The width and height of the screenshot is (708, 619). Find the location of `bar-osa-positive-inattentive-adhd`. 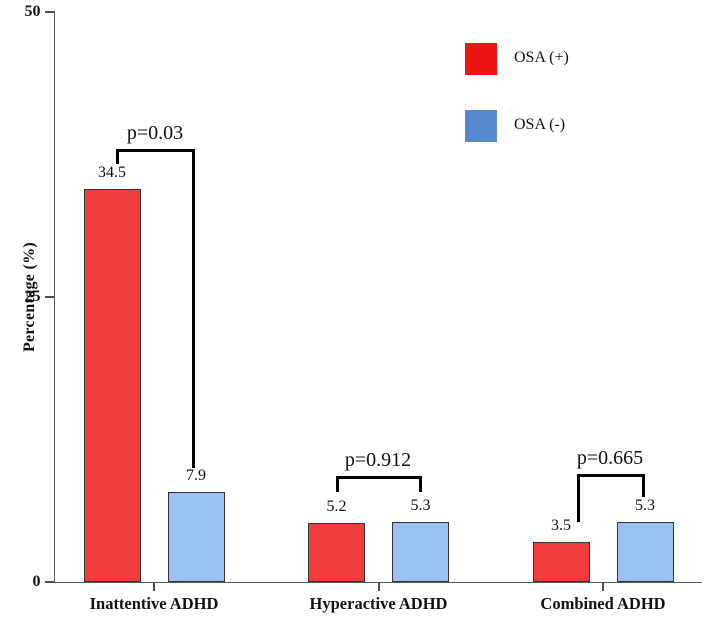

bar-osa-positive-inattentive-adhd is located at coordinates (112, 385).